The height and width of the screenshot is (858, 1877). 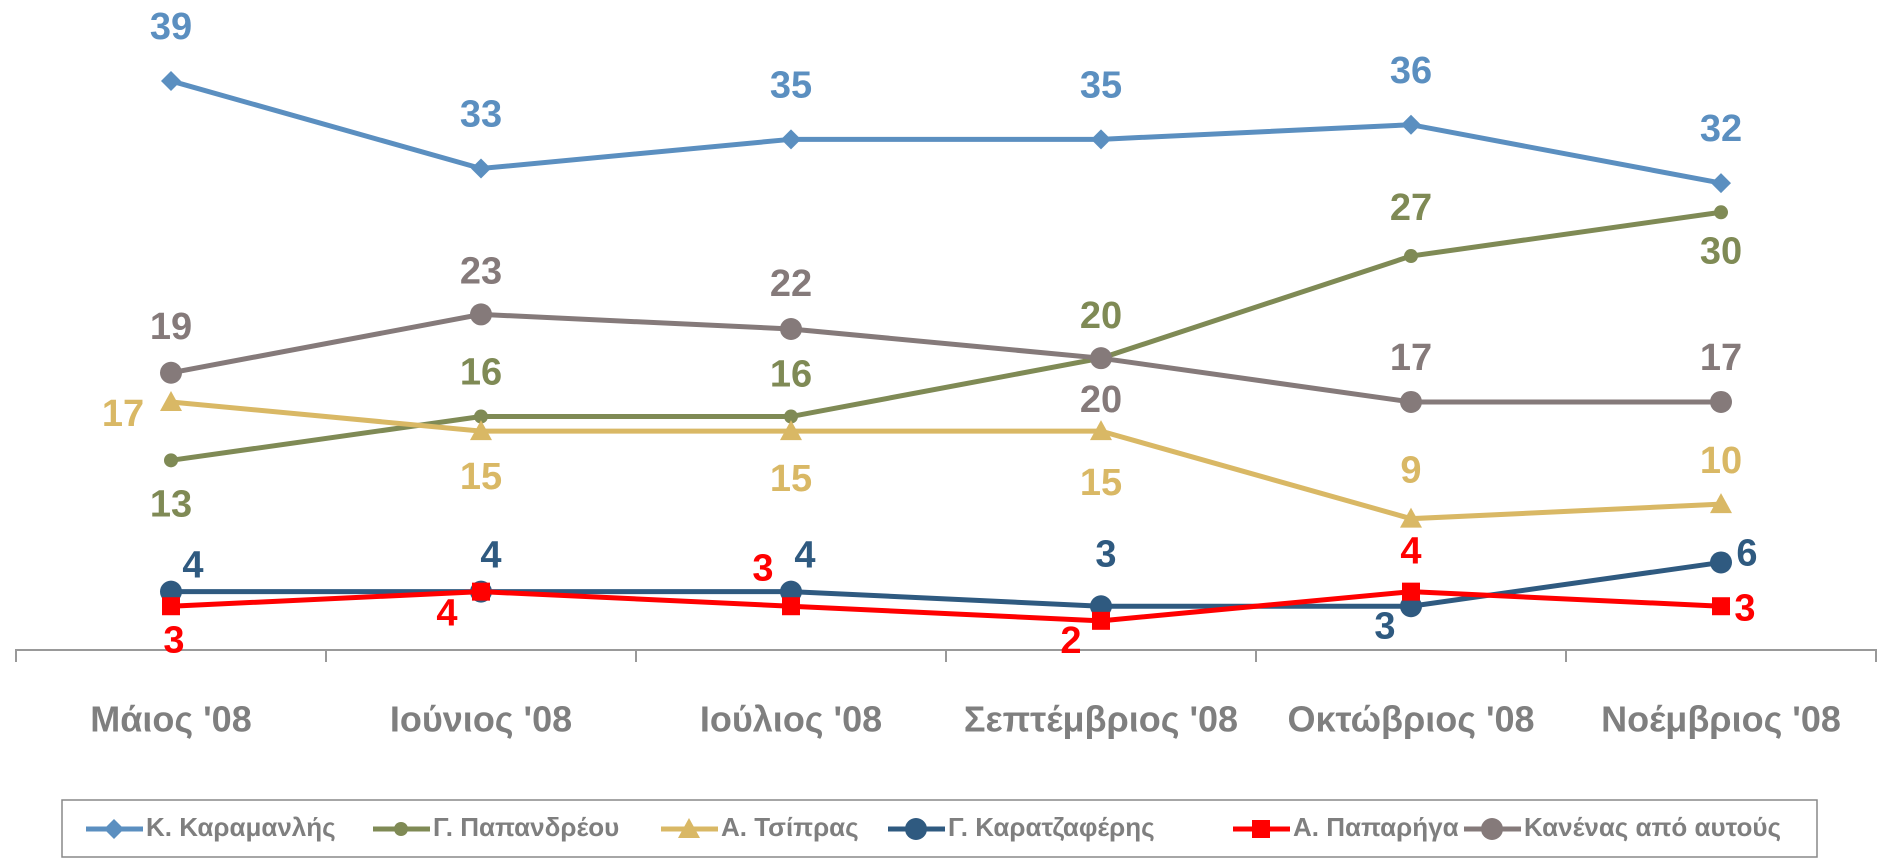 What do you see at coordinates (1721, 129) in the screenshot?
I see `data-label: 32` at bounding box center [1721, 129].